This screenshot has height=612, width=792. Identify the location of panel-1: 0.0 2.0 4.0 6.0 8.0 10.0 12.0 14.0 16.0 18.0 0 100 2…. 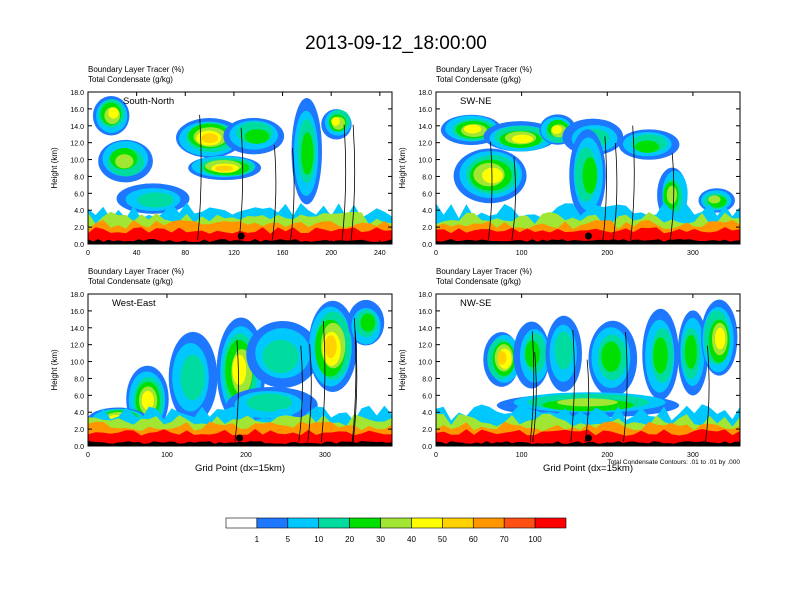
(569, 161).